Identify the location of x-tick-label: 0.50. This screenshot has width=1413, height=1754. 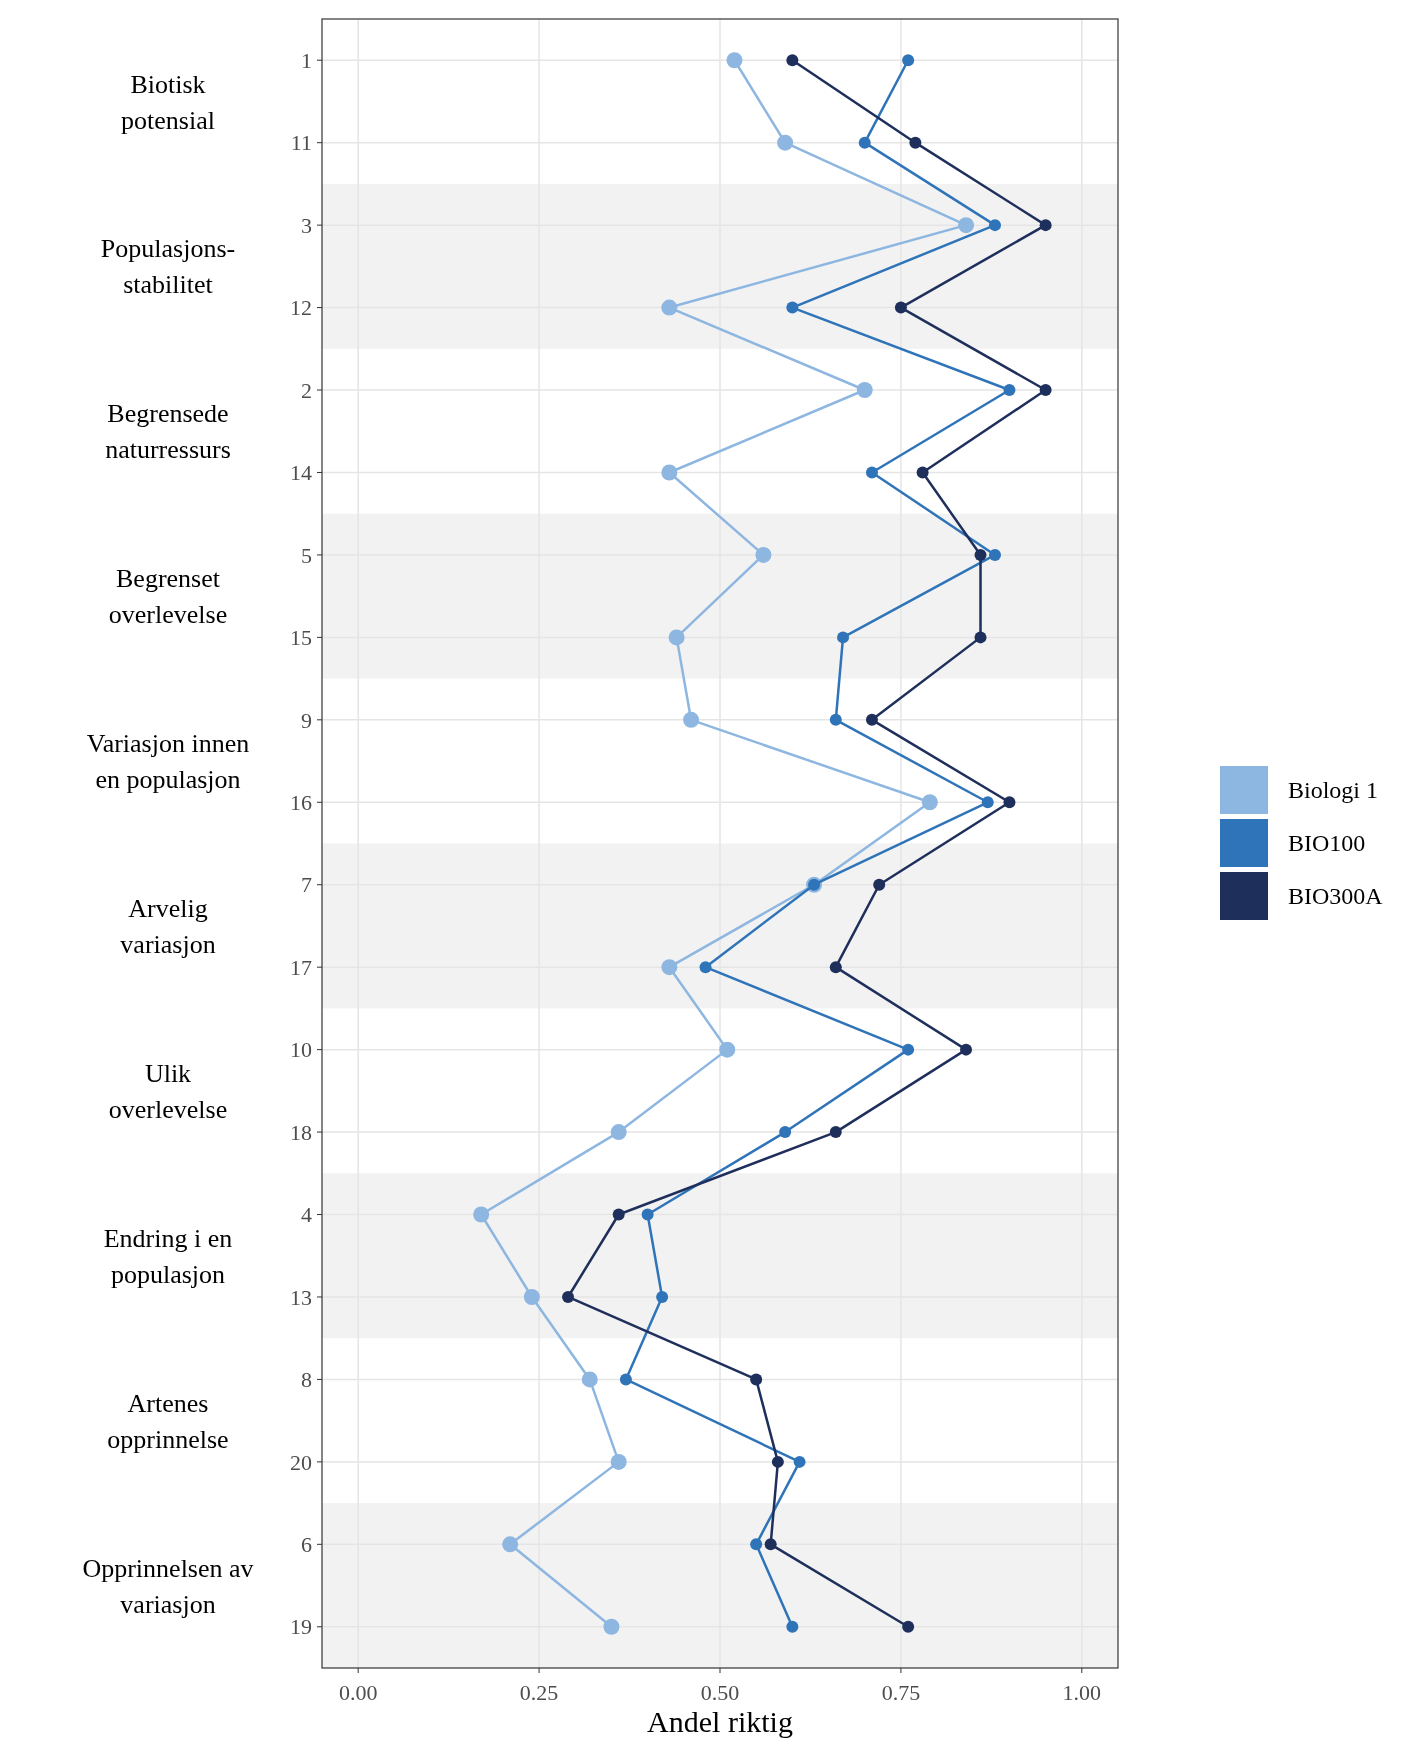
(720, 1692).